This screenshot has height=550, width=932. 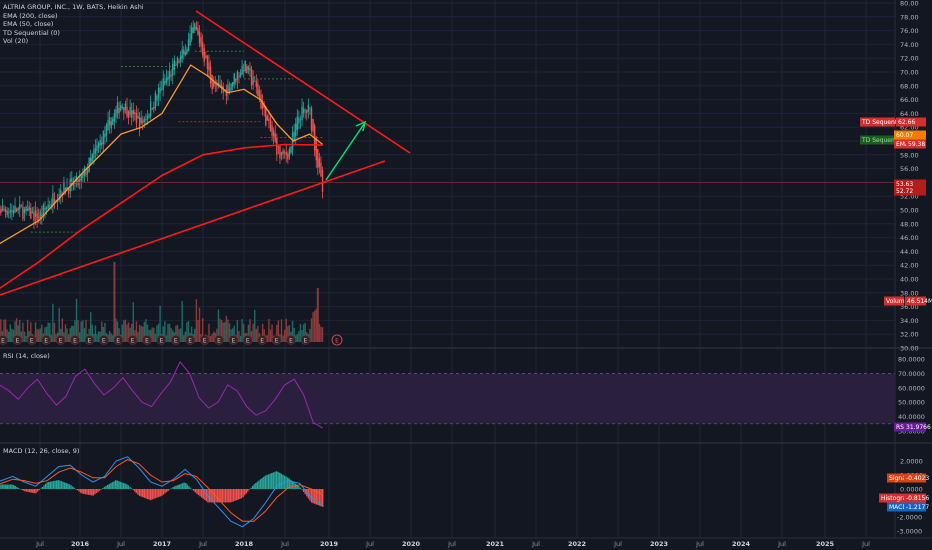 I want to click on volume-value: 46.514M, so click(x=919, y=301).